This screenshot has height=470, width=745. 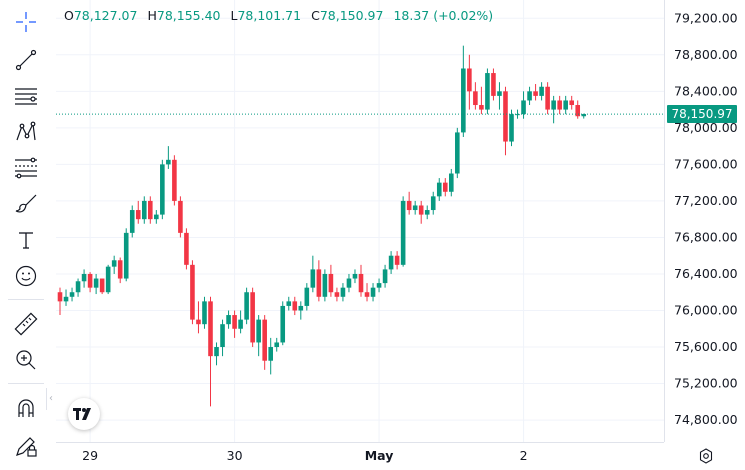 I want to click on x-tick-label: 29, so click(x=90, y=455).